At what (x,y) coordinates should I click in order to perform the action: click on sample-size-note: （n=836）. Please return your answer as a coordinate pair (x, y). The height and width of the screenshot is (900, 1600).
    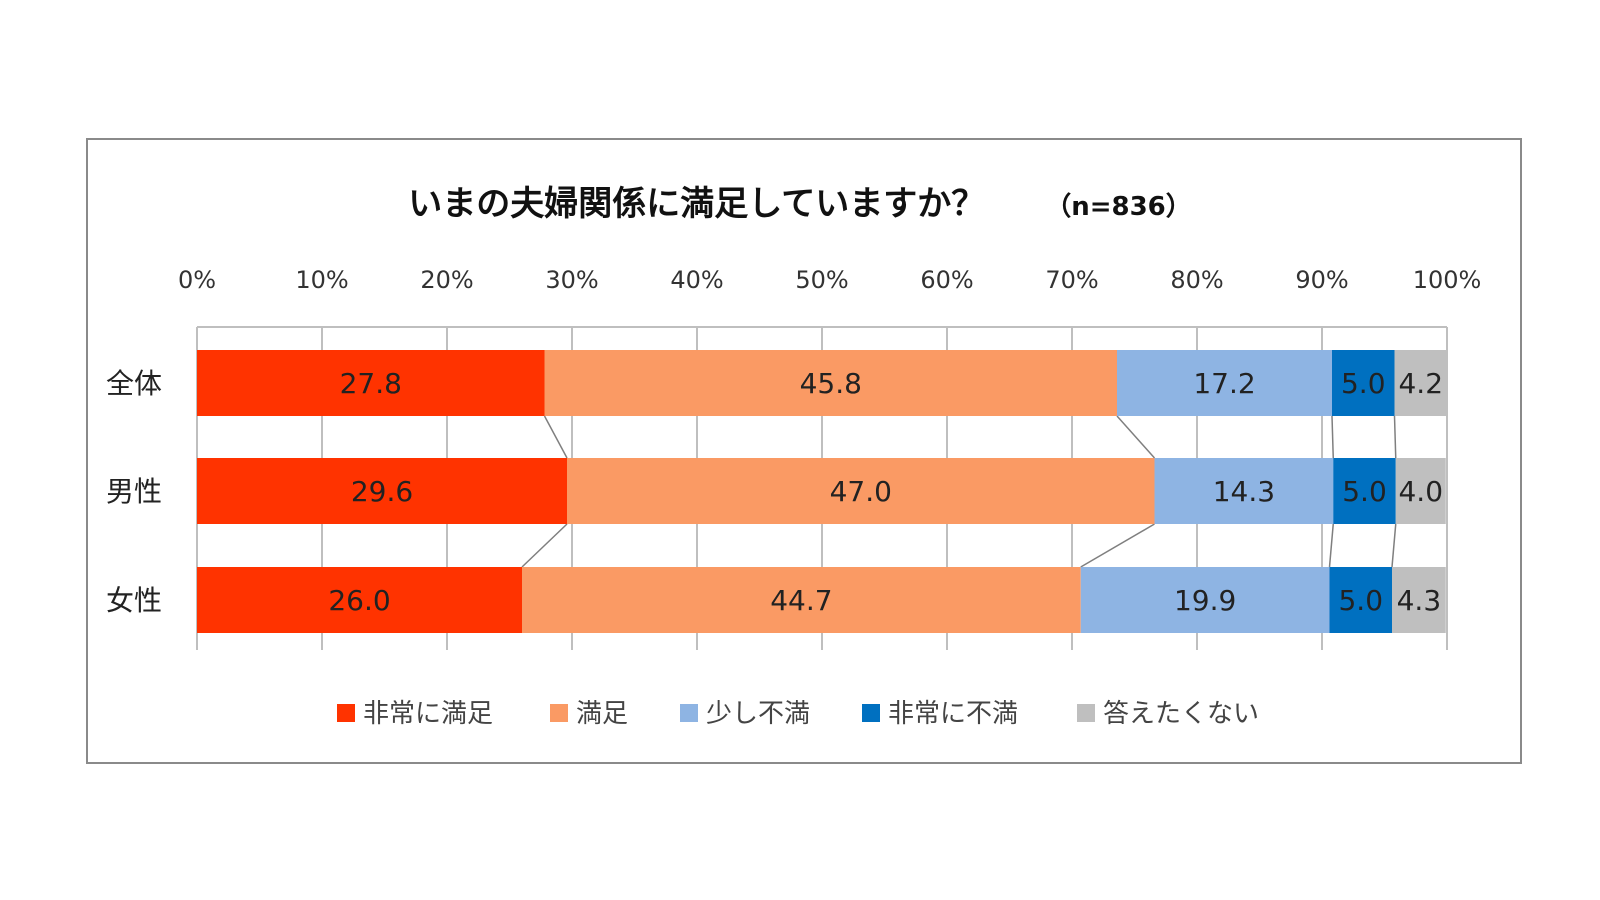
    Looking at the image, I should click on (1118, 207).